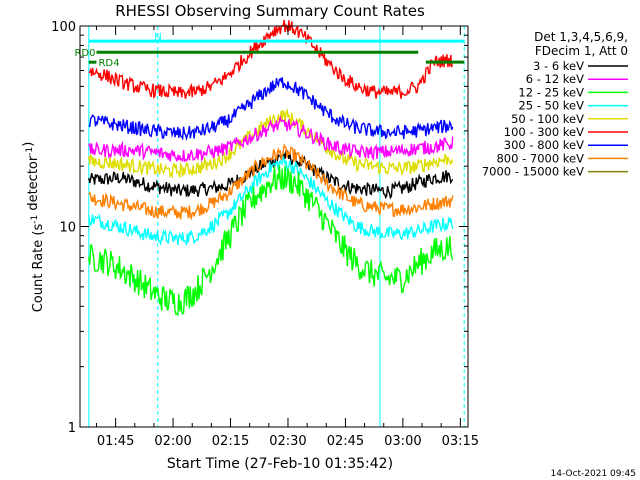  I want to click on x-tick-label: 02:30, so click(287, 441).